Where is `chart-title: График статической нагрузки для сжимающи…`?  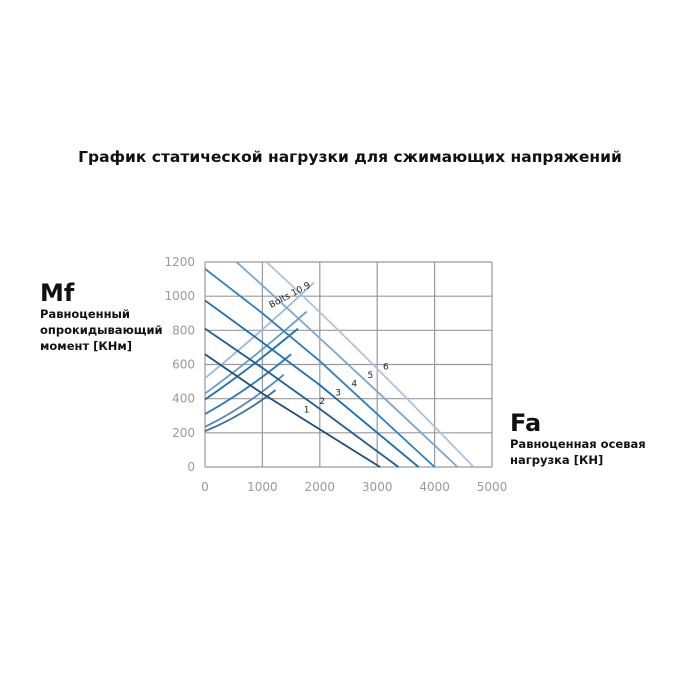
chart-title: График статической нагрузки для сжимающи… is located at coordinates (350, 157).